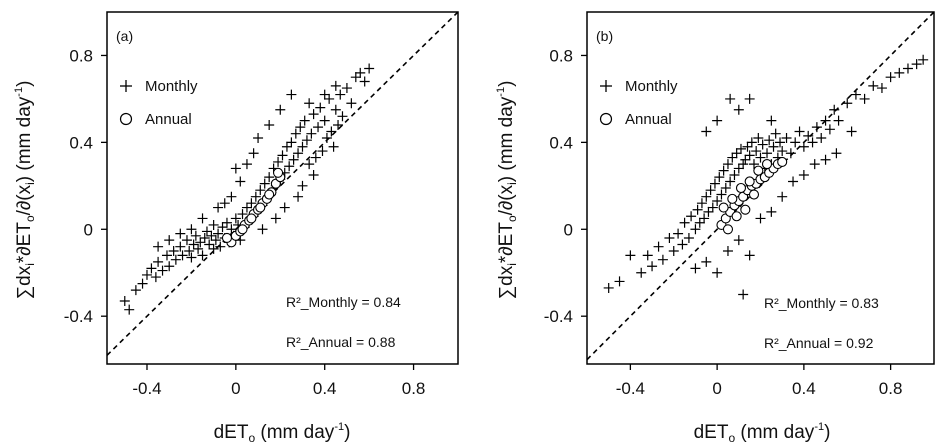  I want to click on y-tick-label: 0.4, so click(561, 142).